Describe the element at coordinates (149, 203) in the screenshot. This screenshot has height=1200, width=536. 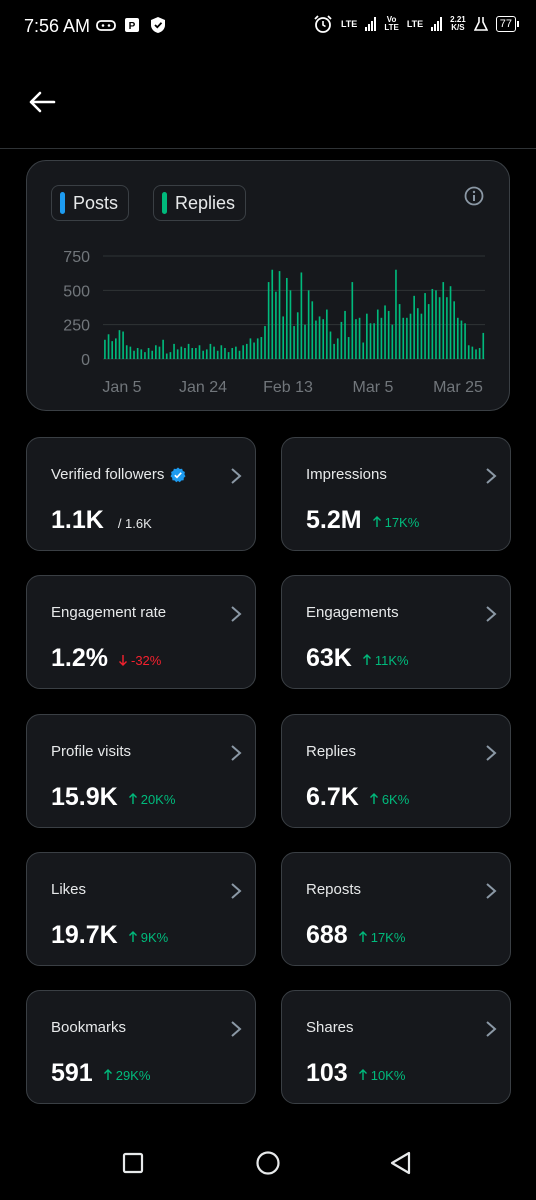
I see `chart-legend: Posts Replies` at that location.